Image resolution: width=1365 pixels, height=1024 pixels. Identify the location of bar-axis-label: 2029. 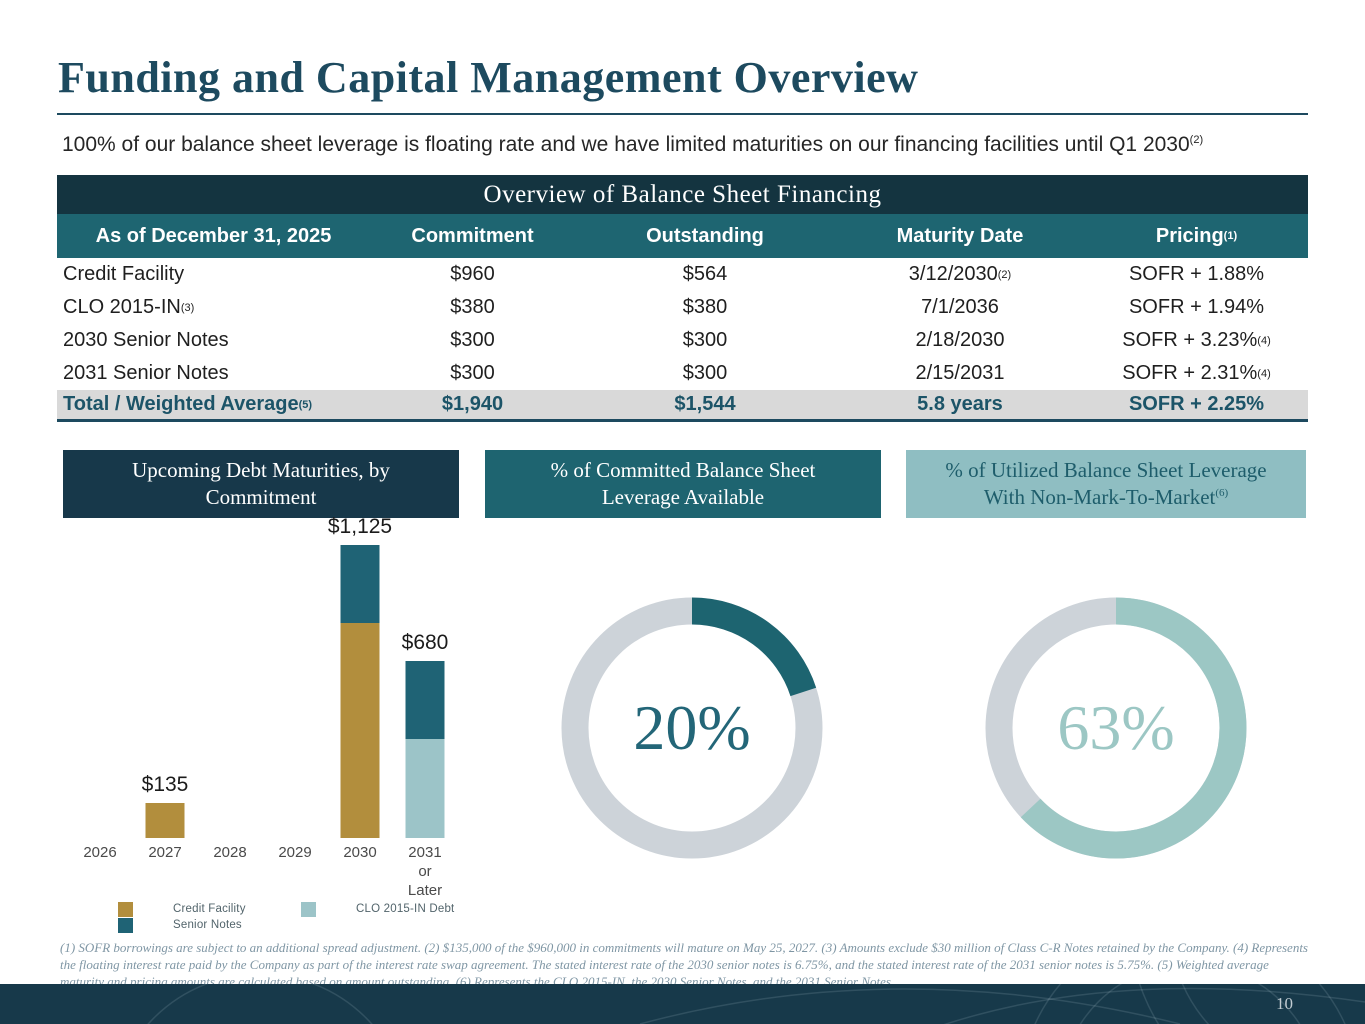
(295, 852).